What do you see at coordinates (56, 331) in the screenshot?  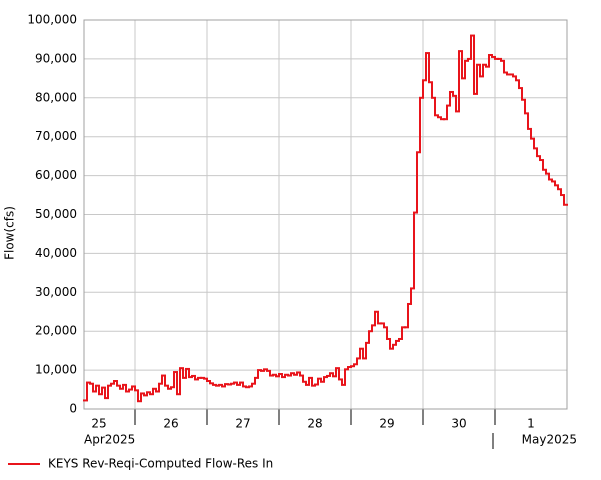 I see `y-tick-label: 20,000` at bounding box center [56, 331].